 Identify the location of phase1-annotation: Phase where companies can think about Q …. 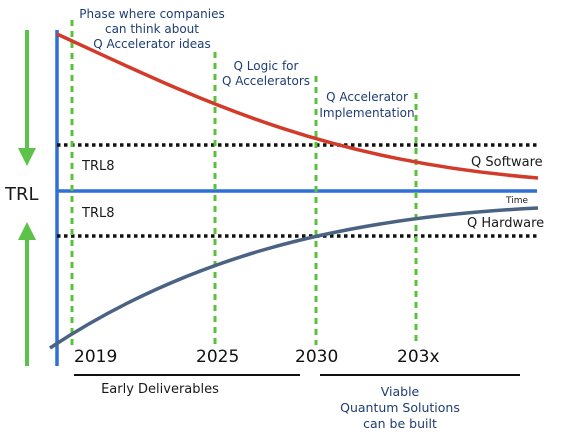
(152, 29).